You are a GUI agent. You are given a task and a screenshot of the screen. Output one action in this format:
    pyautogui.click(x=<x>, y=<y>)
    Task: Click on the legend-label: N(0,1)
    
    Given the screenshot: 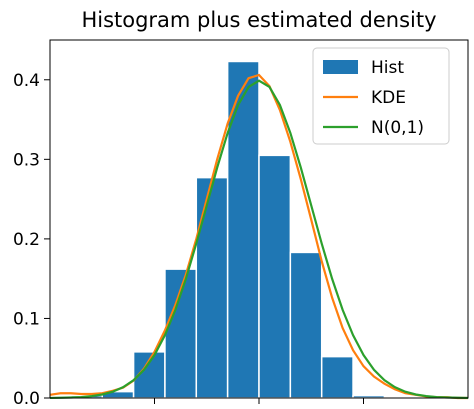 What is the action you would take?
    pyautogui.click(x=397, y=128)
    